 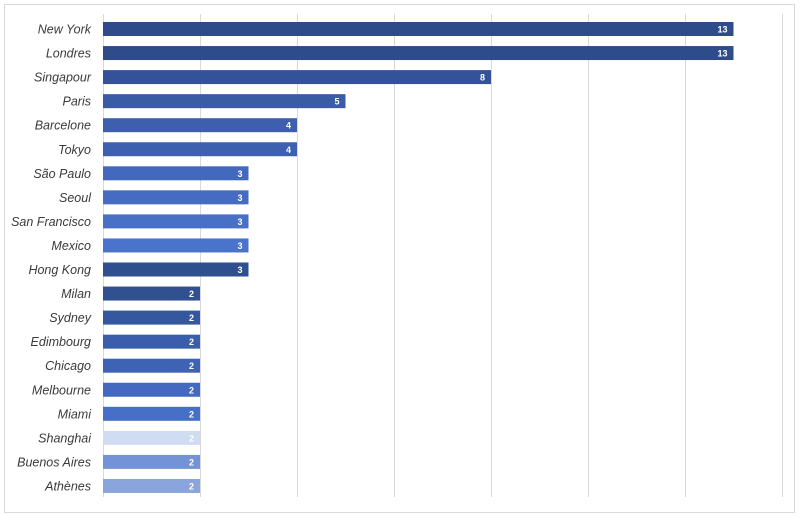 I want to click on bar-mexico, so click(x=176, y=245).